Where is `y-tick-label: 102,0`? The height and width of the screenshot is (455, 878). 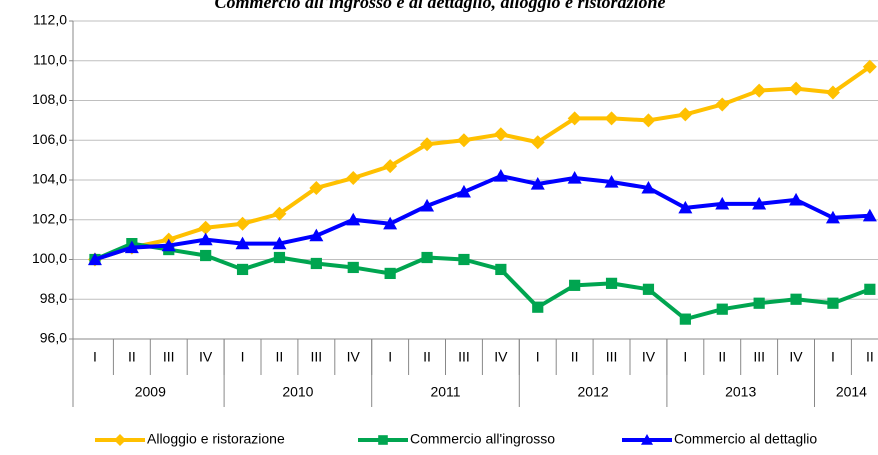
y-tick-label: 102,0 is located at coordinates (49, 218).